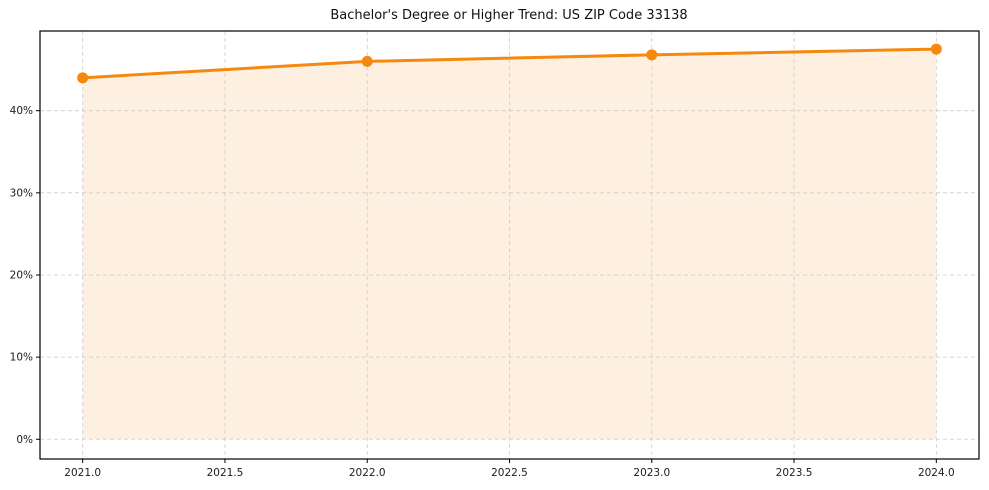 This screenshot has width=989, height=490. What do you see at coordinates (367, 473) in the screenshot?
I see `x-tick-label: 2022.0` at bounding box center [367, 473].